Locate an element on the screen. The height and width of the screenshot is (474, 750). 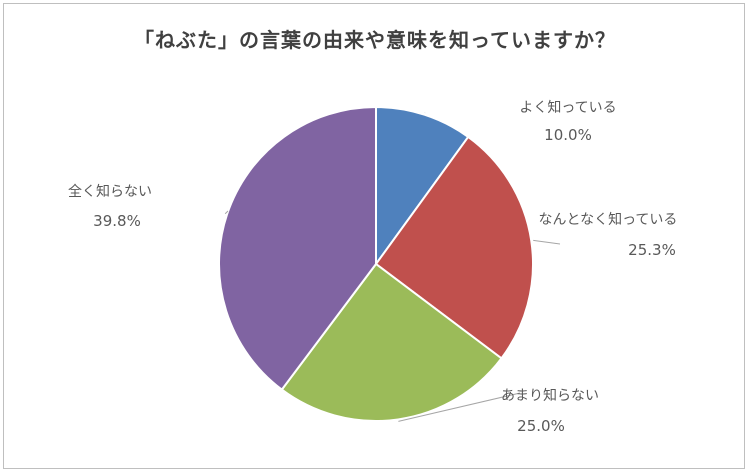
slice-value-label: 10.0% is located at coordinates (568, 135).